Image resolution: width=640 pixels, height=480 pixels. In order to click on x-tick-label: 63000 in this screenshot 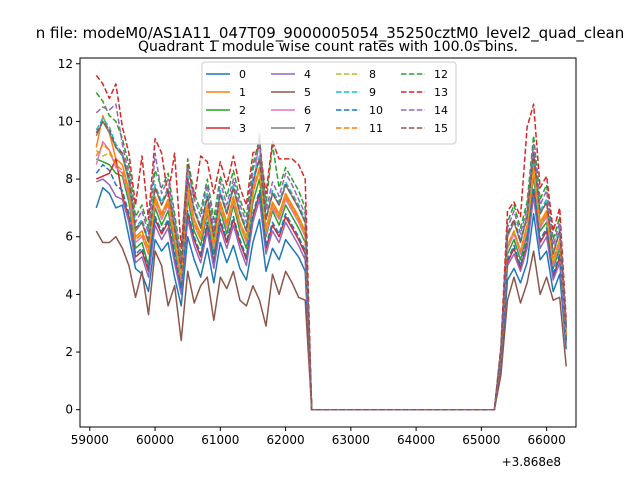, I will do `click(351, 440)`.